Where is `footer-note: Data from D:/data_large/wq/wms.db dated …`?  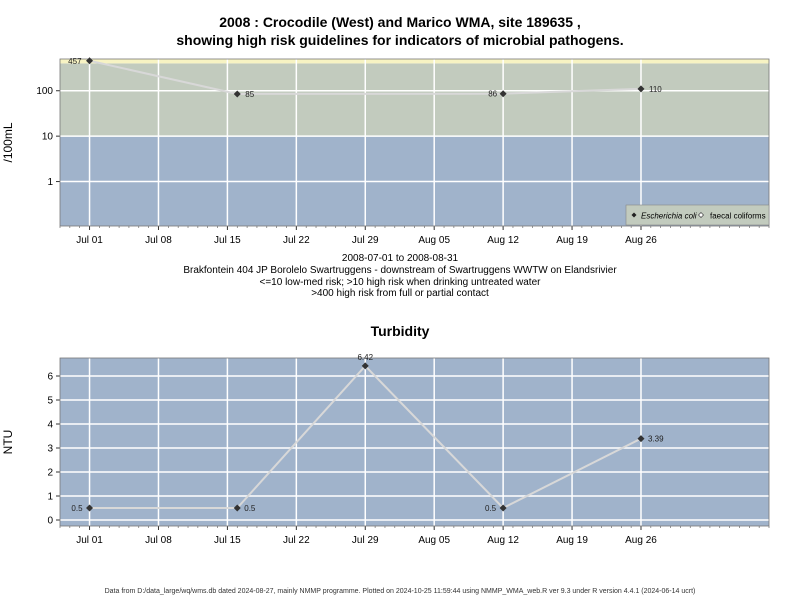 footer-note: Data from D:/data_large/wq/wms.db dated … is located at coordinates (400, 591).